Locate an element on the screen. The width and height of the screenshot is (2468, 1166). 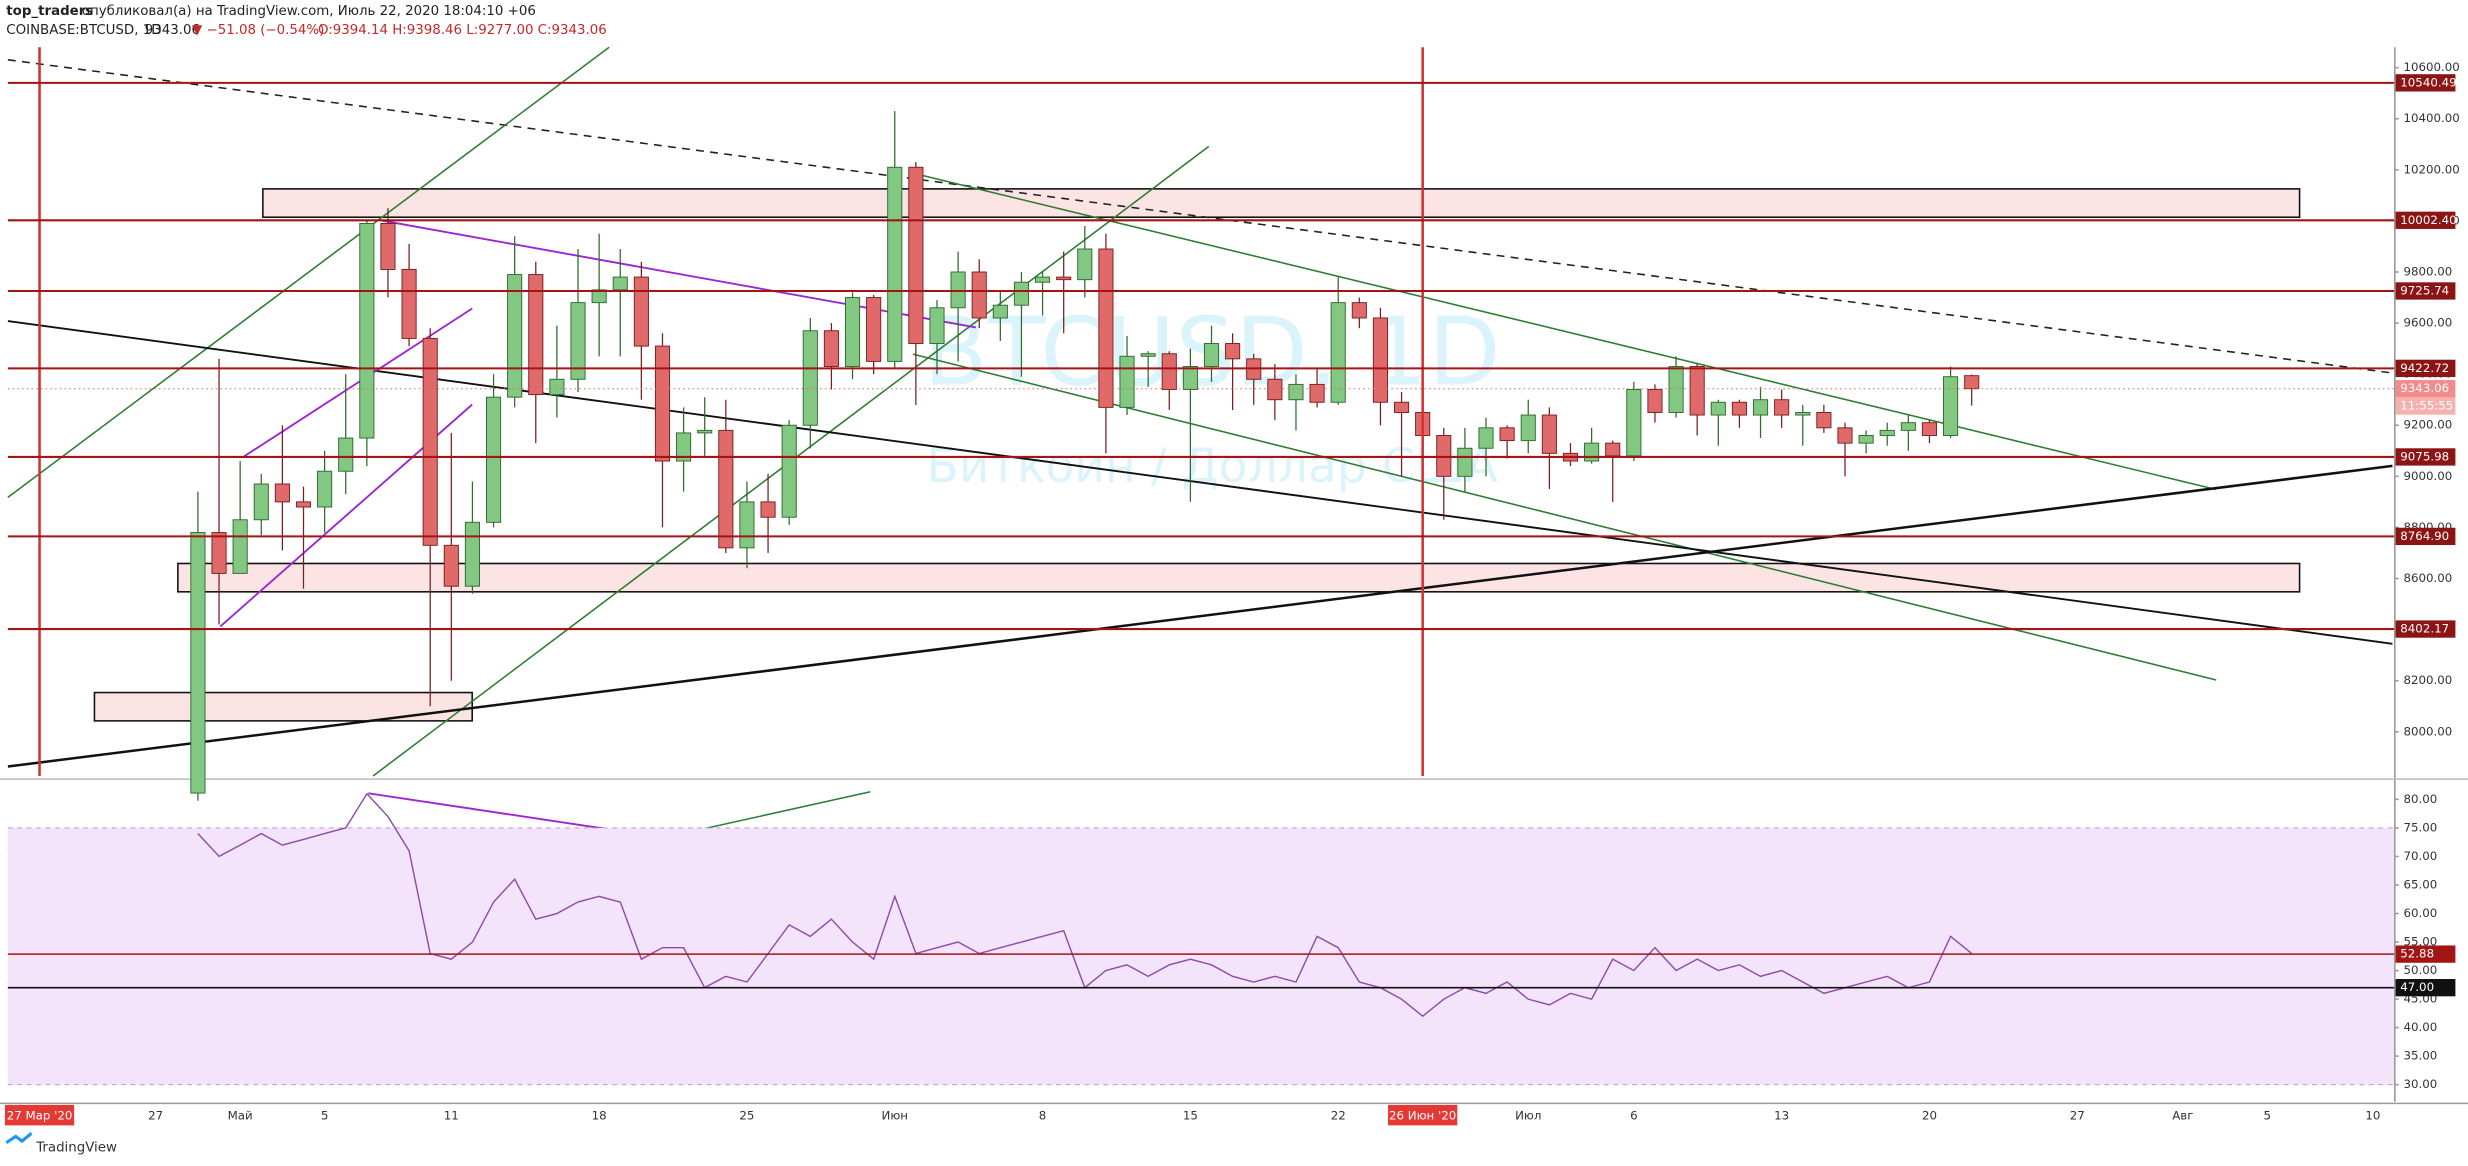
x-tick-label: 11 is located at coordinates (451, 1115).